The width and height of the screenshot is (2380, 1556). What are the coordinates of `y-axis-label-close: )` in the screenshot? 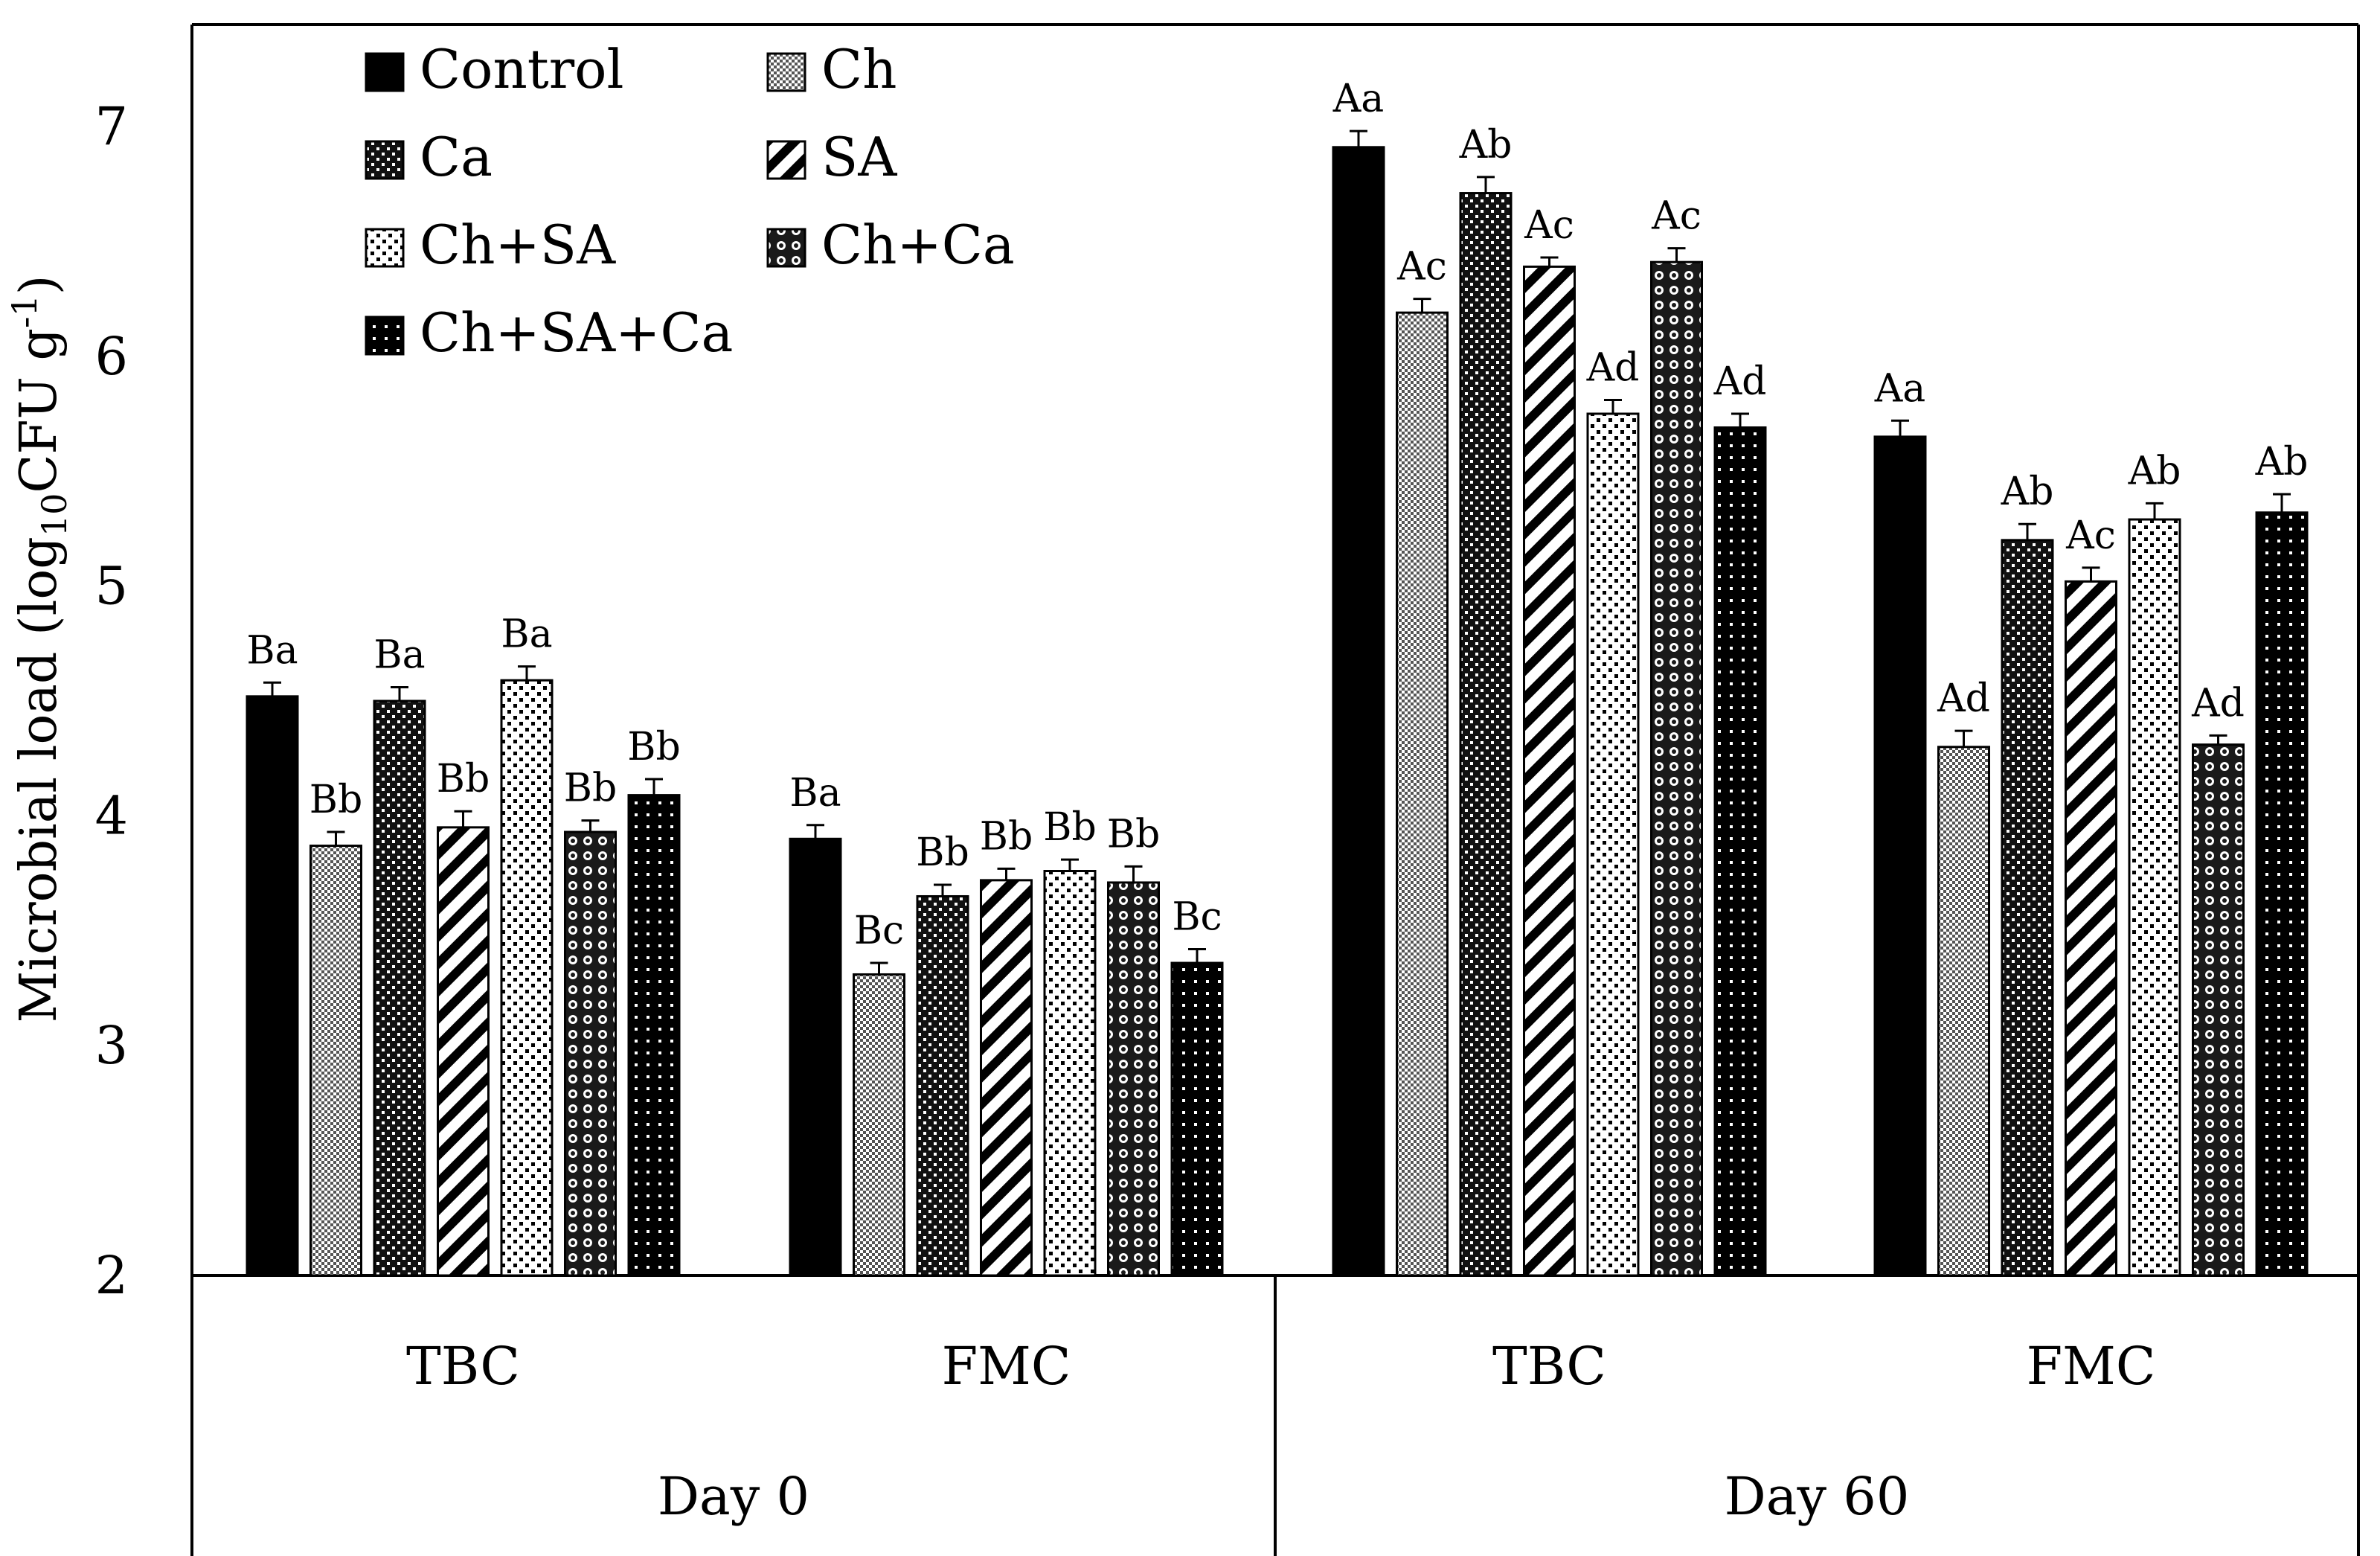 It's located at (39, 285).